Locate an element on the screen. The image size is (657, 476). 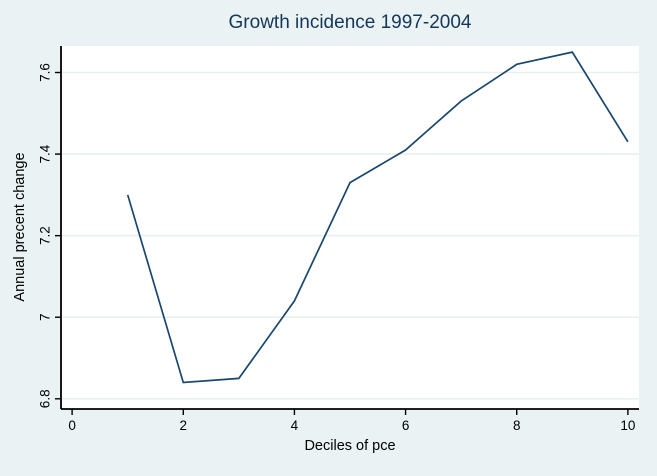
y-tick-label: 7.4 is located at coordinates (45, 153).